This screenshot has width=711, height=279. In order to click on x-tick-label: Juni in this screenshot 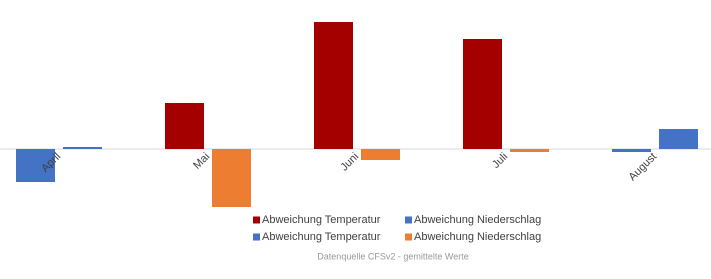, I will do `click(349, 162)`.